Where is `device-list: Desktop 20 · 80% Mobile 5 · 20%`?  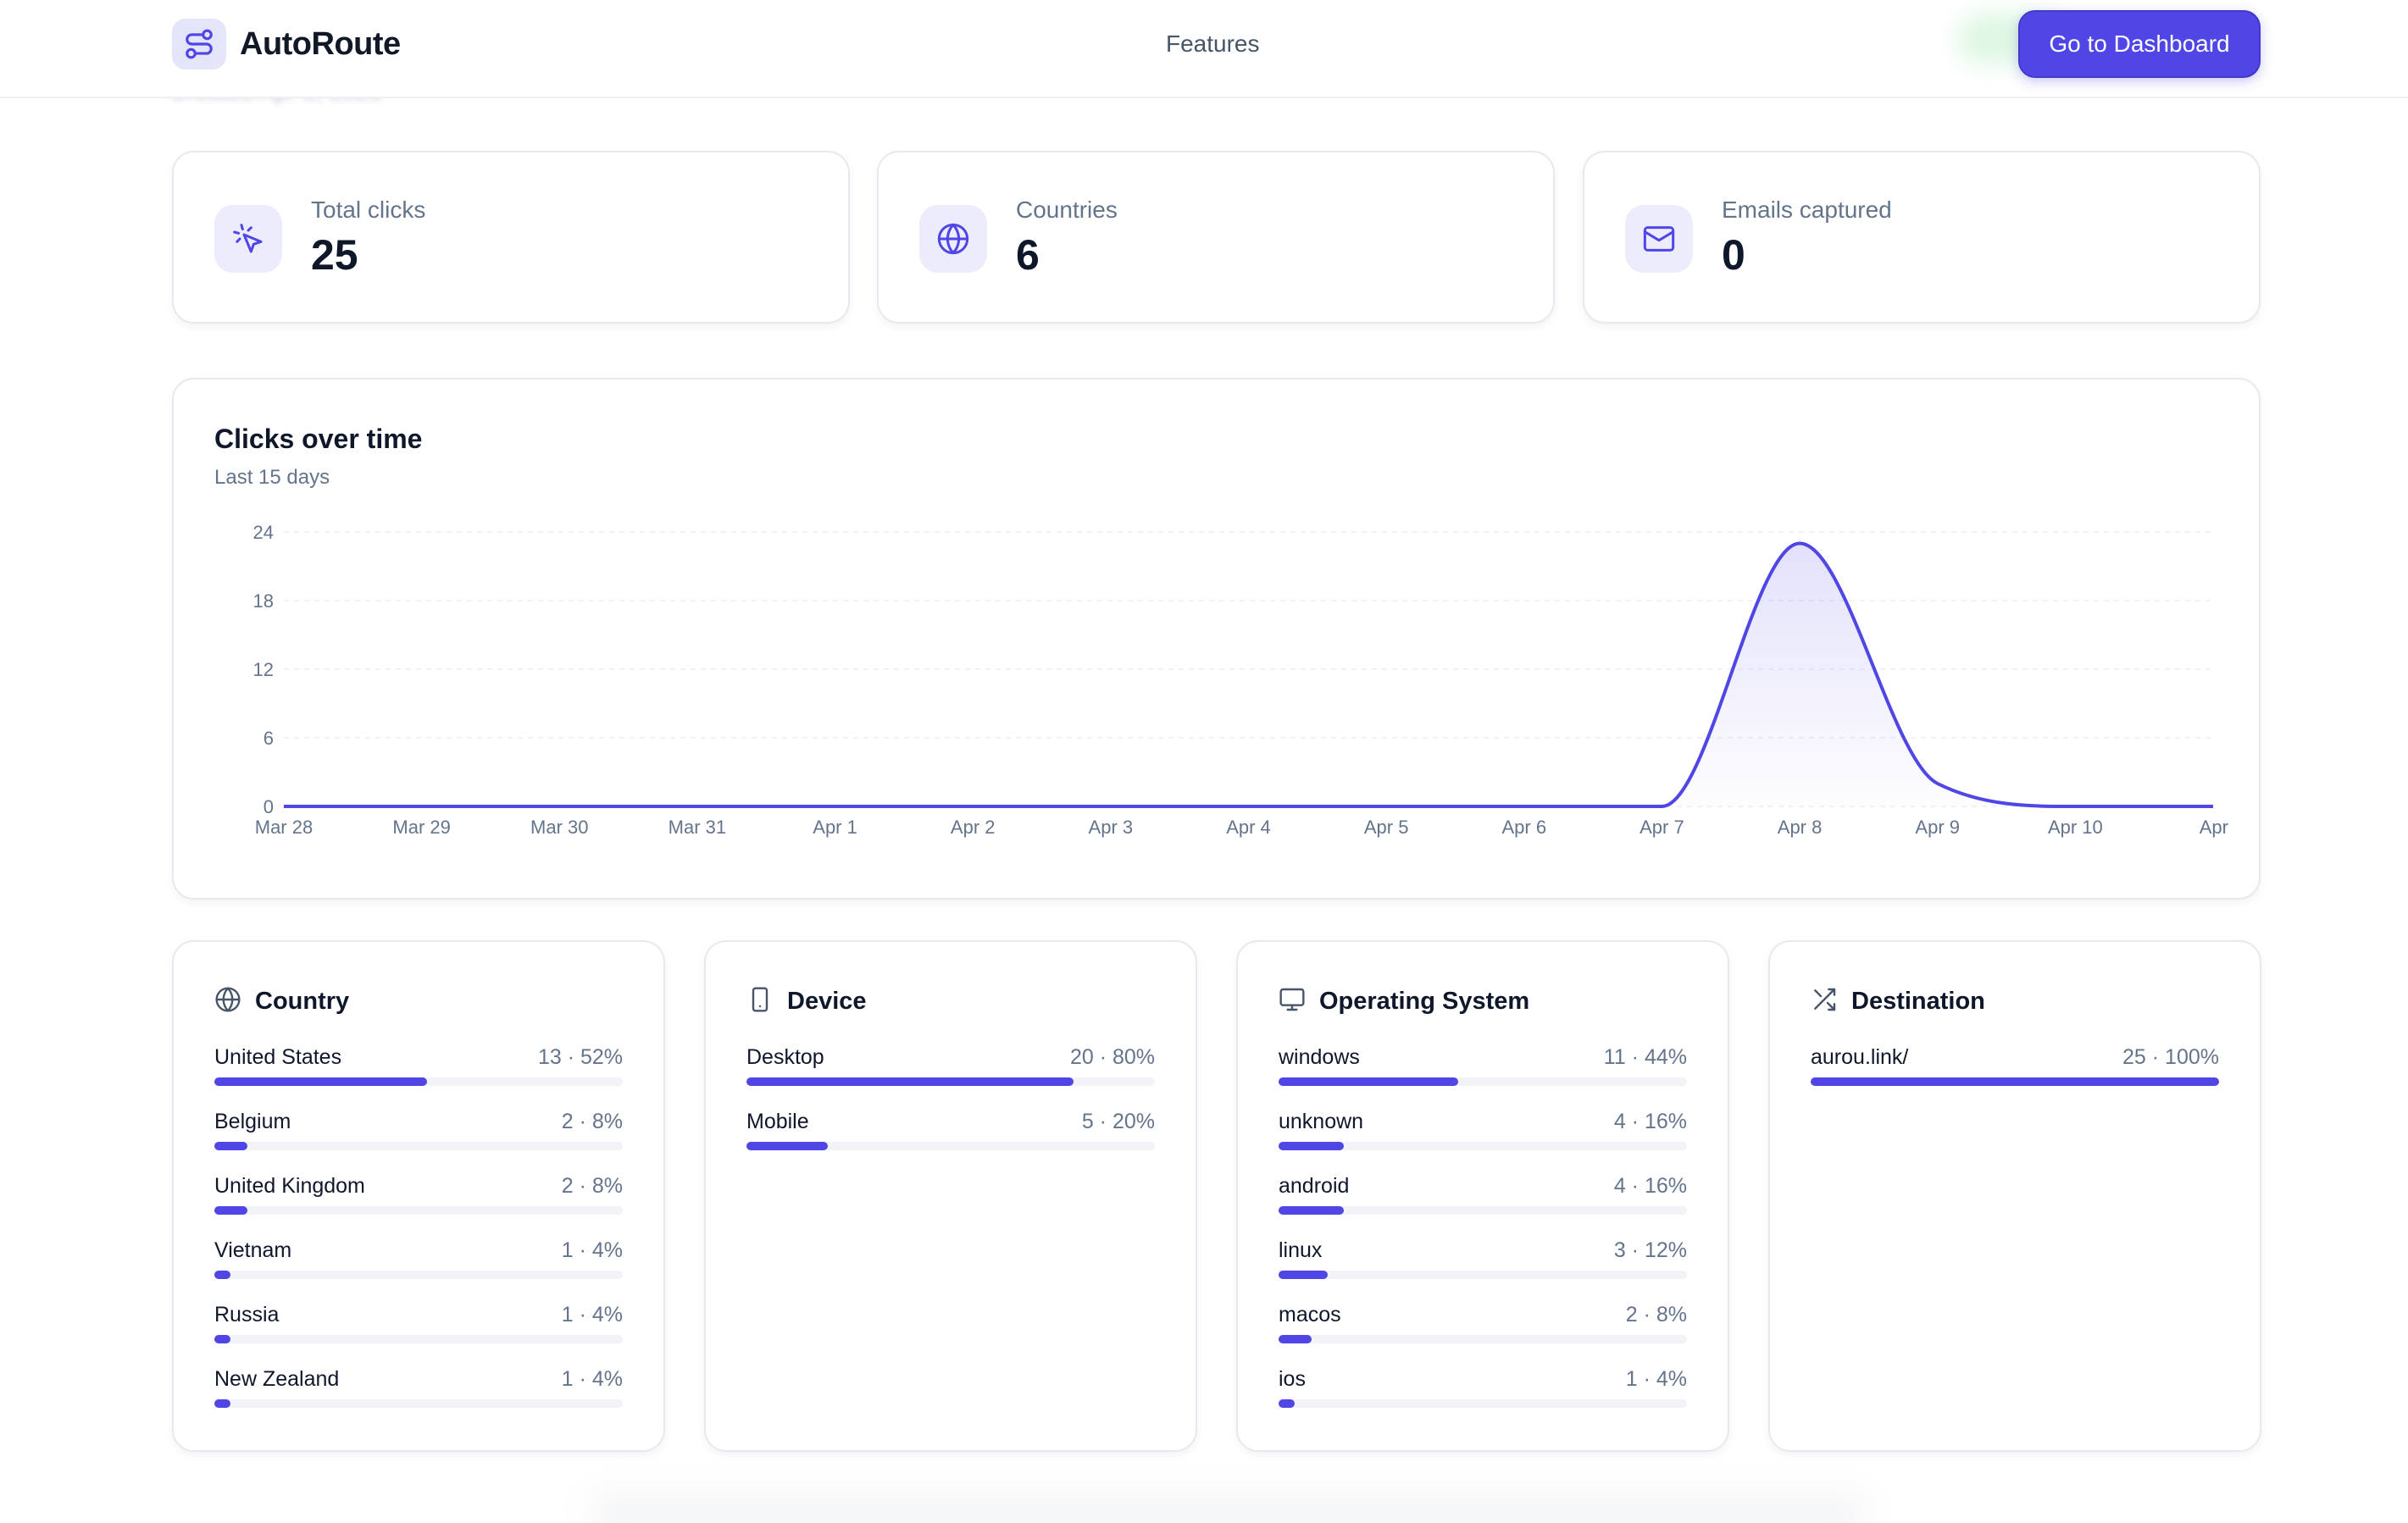 device-list: Desktop 20 · 80% Mobile 5 · 20% is located at coordinates (951, 1109).